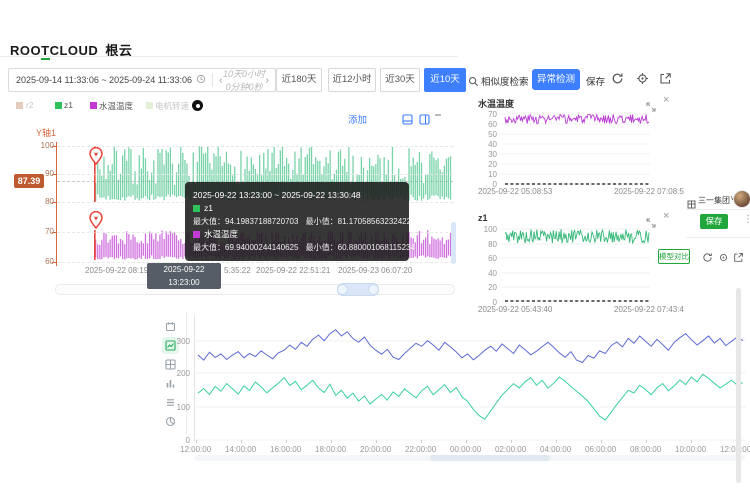 The image size is (750, 500). What do you see at coordinates (221, 80) in the screenshot?
I see `duration-prev-button: ‹` at bounding box center [221, 80].